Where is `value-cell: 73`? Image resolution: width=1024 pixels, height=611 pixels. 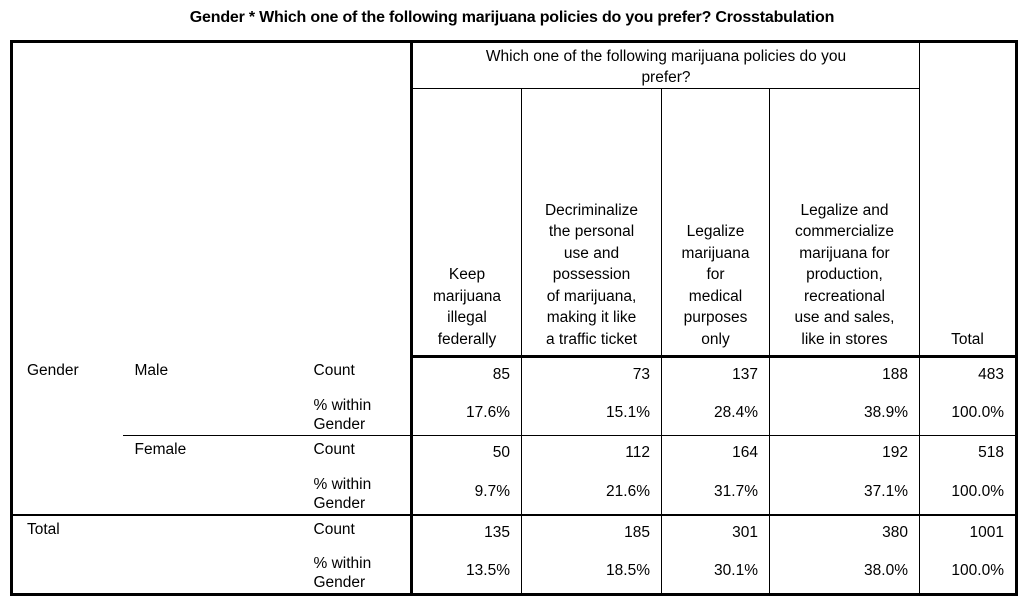 value-cell: 73 is located at coordinates (591, 374).